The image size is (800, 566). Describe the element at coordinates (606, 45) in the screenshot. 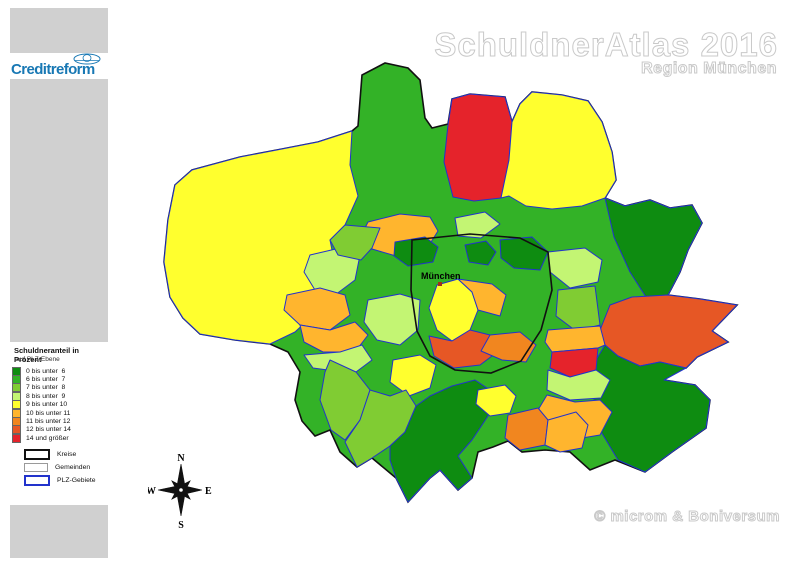

I see `page-title: SchuldnerAtlas 2016` at that location.